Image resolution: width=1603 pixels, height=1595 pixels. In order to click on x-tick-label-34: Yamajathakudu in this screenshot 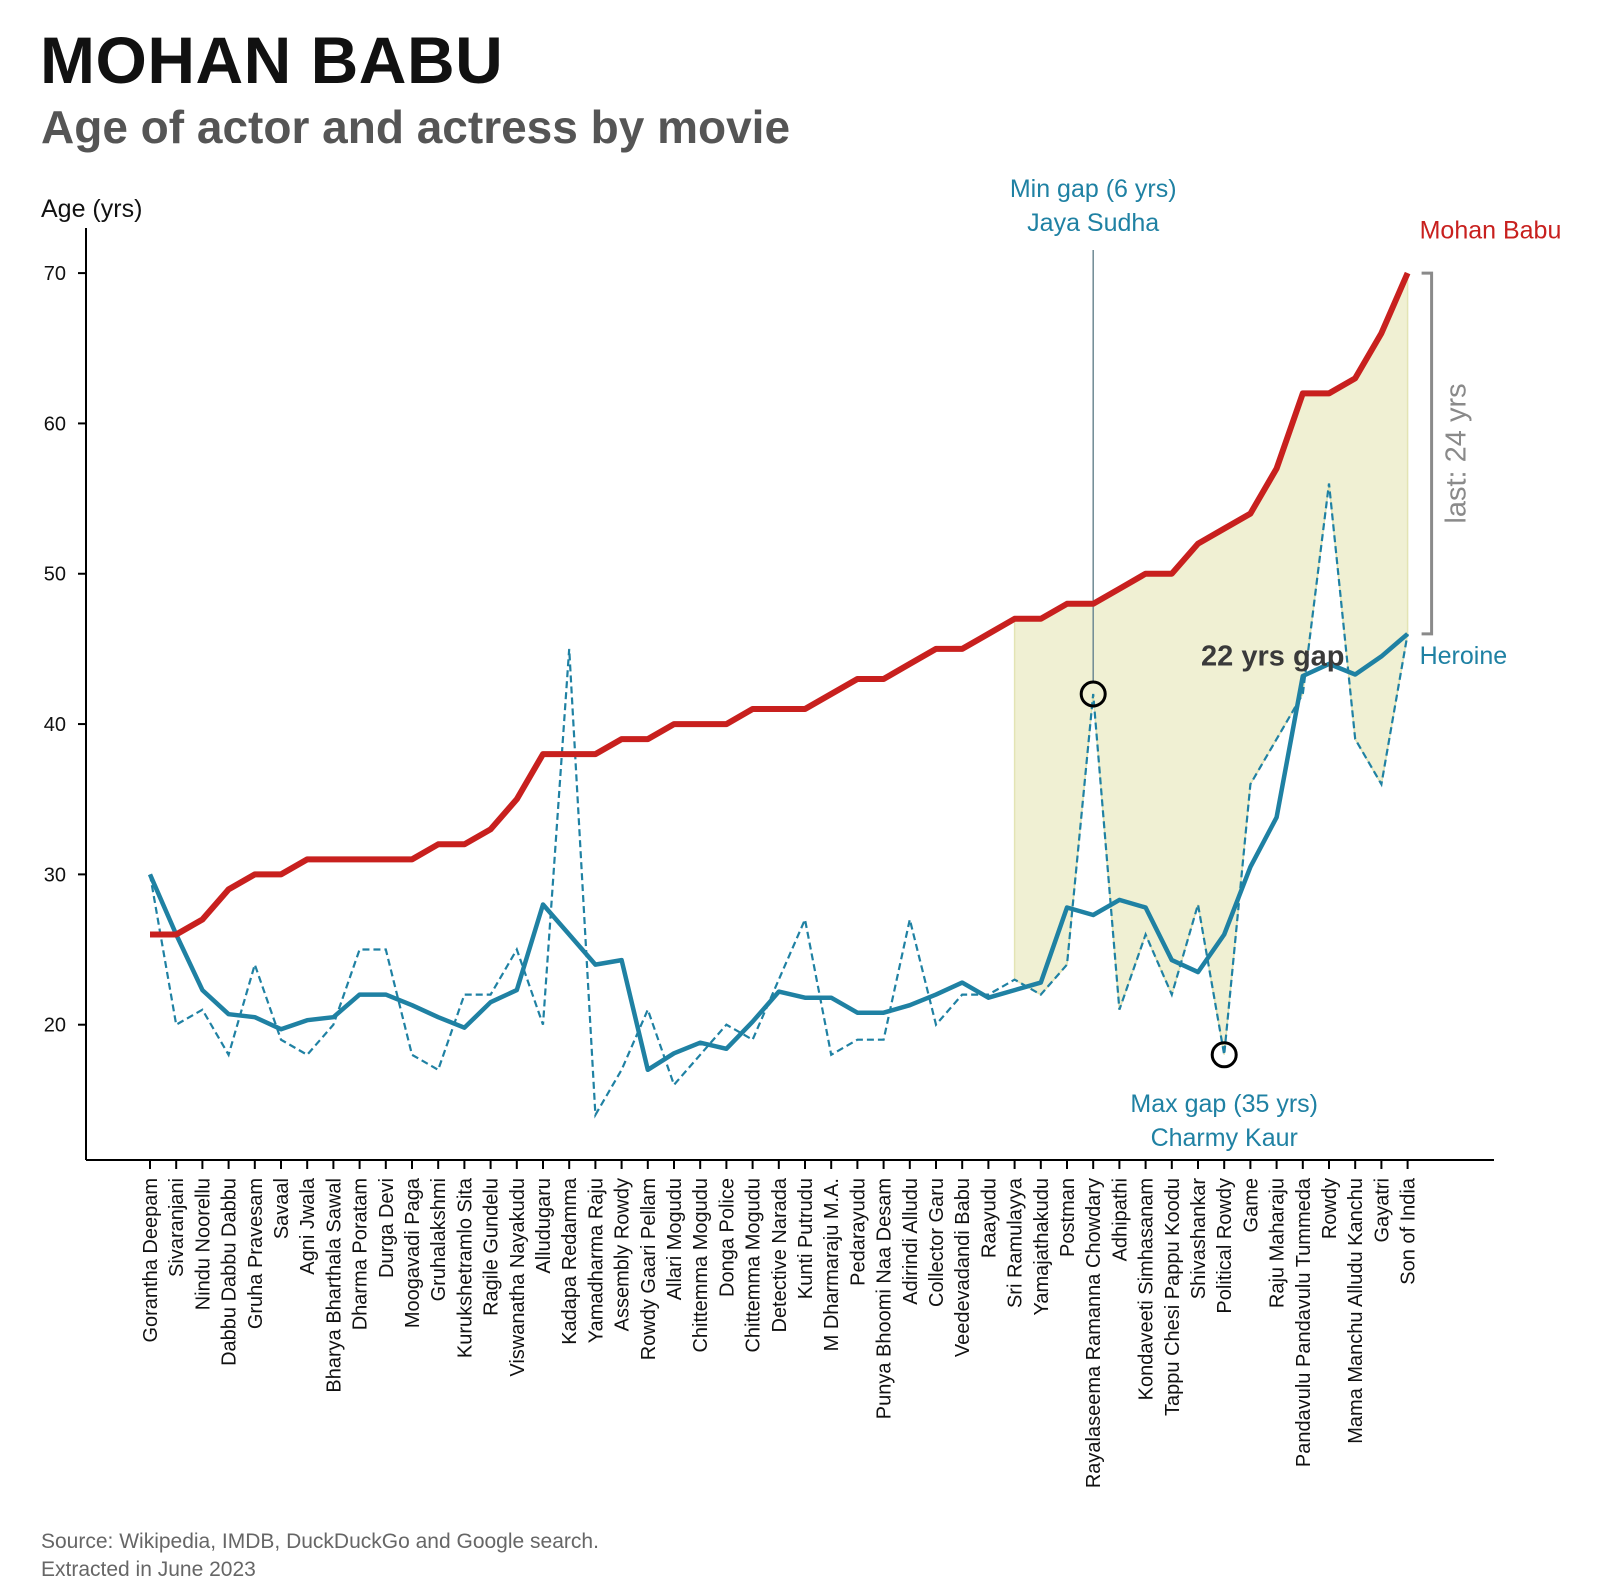, I will do `click(1042, 1247)`.